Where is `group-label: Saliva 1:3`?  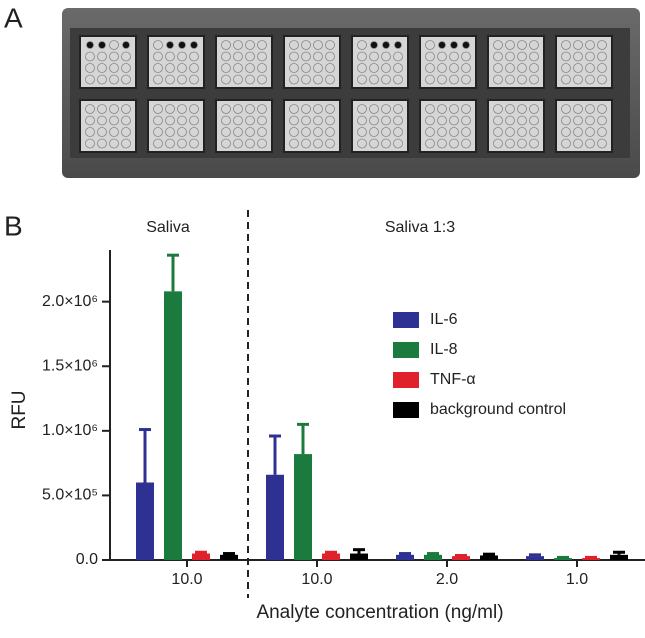
group-label: Saliva 1:3 is located at coordinates (420, 227).